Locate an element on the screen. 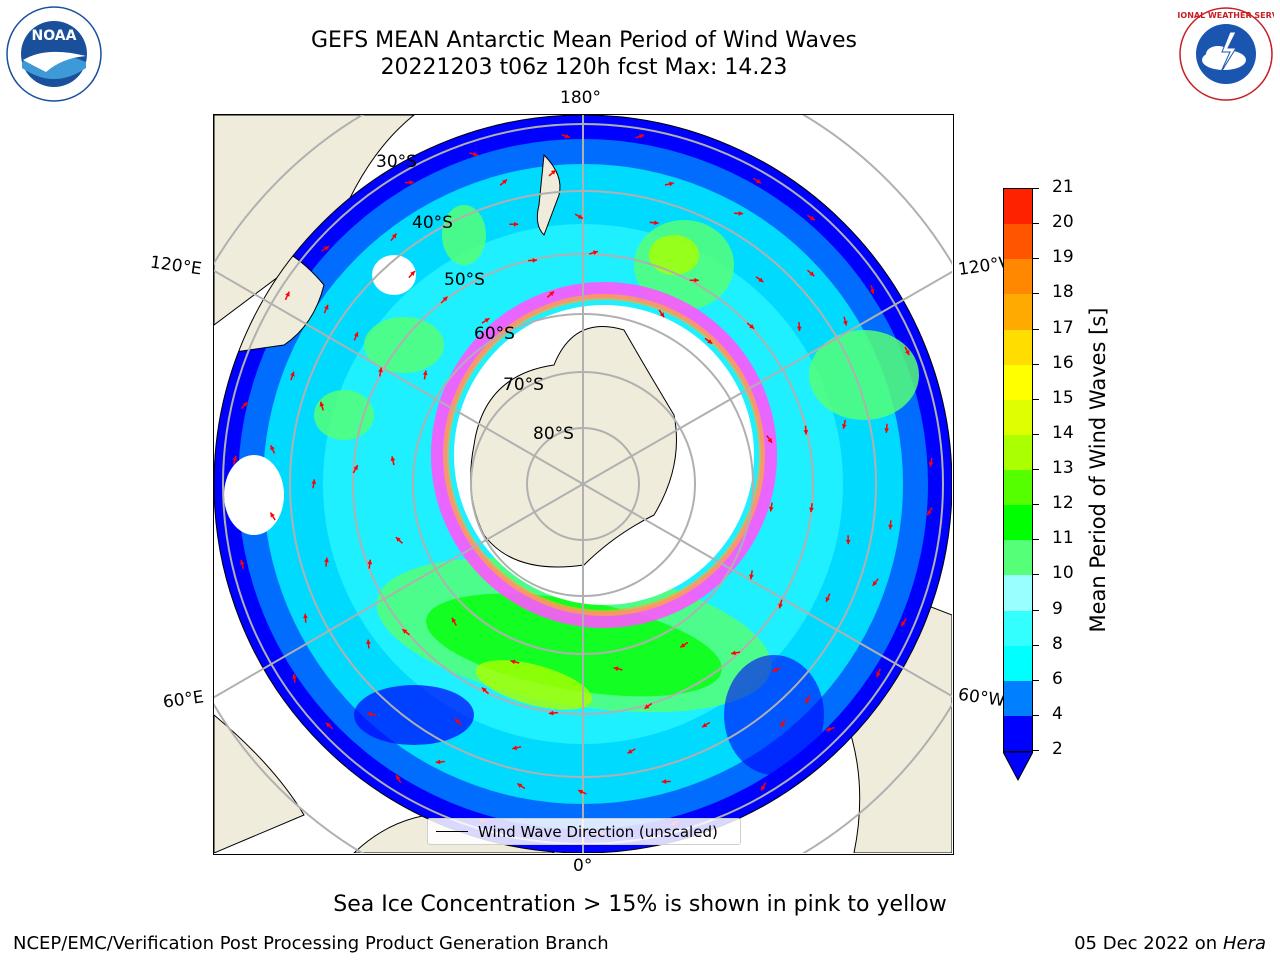 This screenshot has width=1280, height=960. colorbar-tick-label: 4 is located at coordinates (1057, 713).